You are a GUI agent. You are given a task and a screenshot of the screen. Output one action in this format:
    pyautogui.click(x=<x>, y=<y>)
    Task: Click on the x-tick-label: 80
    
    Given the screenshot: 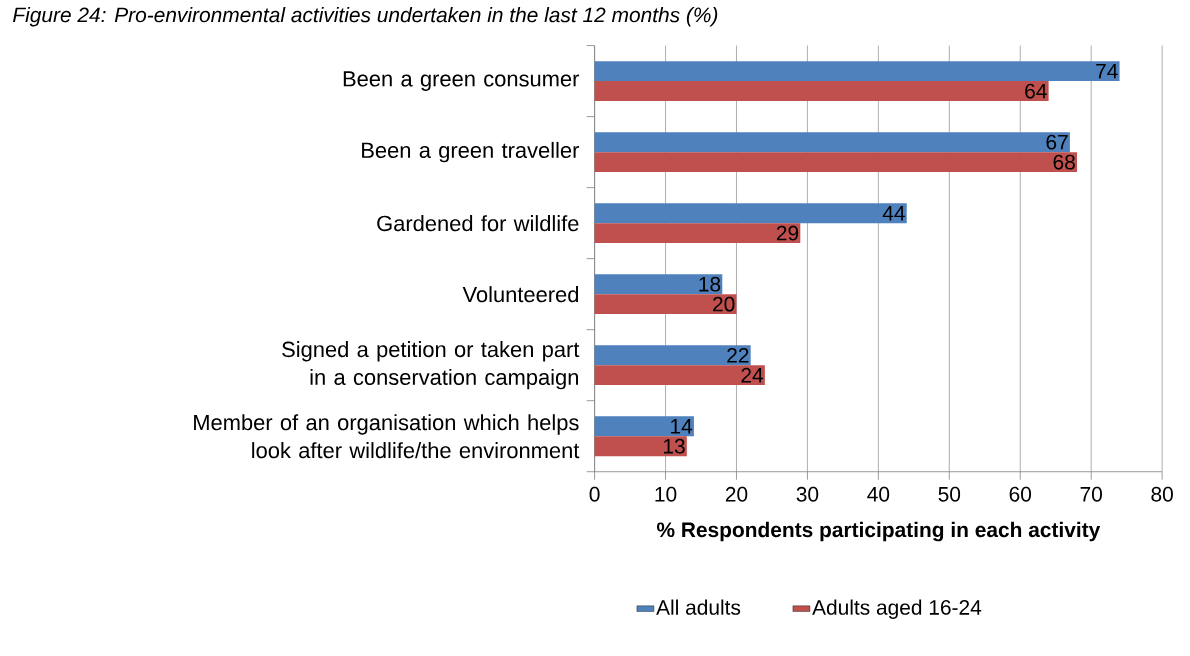 What is the action you would take?
    pyautogui.click(x=1162, y=494)
    